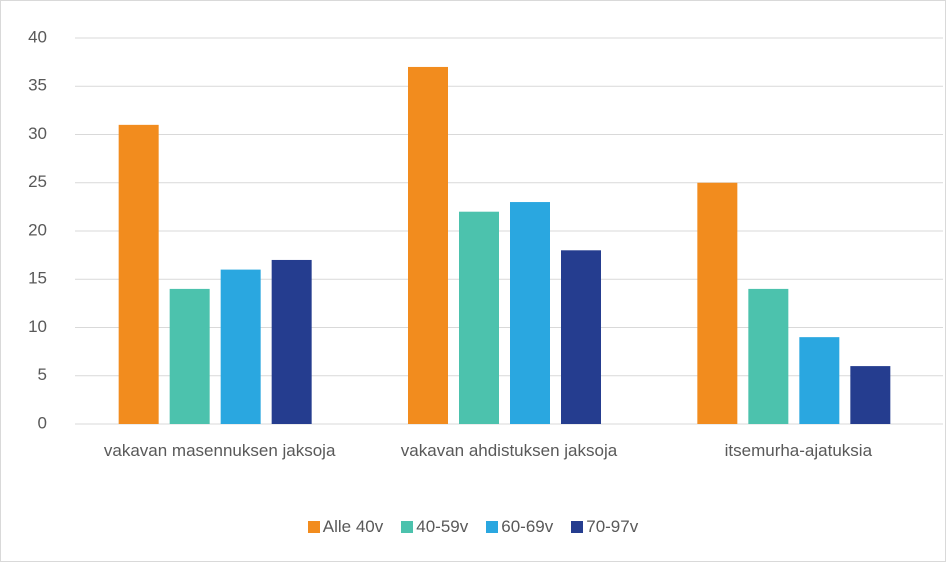 The width and height of the screenshot is (946, 562). I want to click on legend-label: 70-97v, so click(612, 526).